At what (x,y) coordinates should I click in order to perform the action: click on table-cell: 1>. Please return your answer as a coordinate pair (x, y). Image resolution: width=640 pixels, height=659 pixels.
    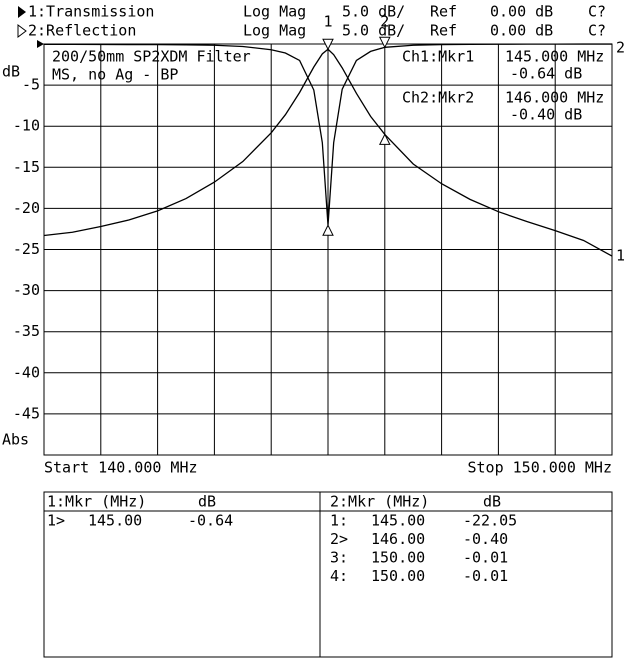
    Looking at the image, I should click on (56, 521).